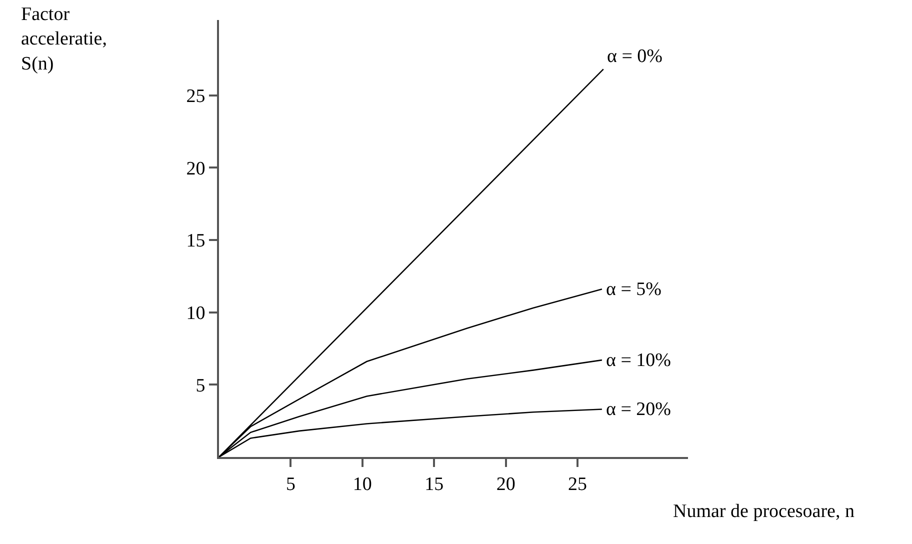 The height and width of the screenshot is (544, 912). What do you see at coordinates (201, 385) in the screenshot?
I see `y-tick-label: 5` at bounding box center [201, 385].